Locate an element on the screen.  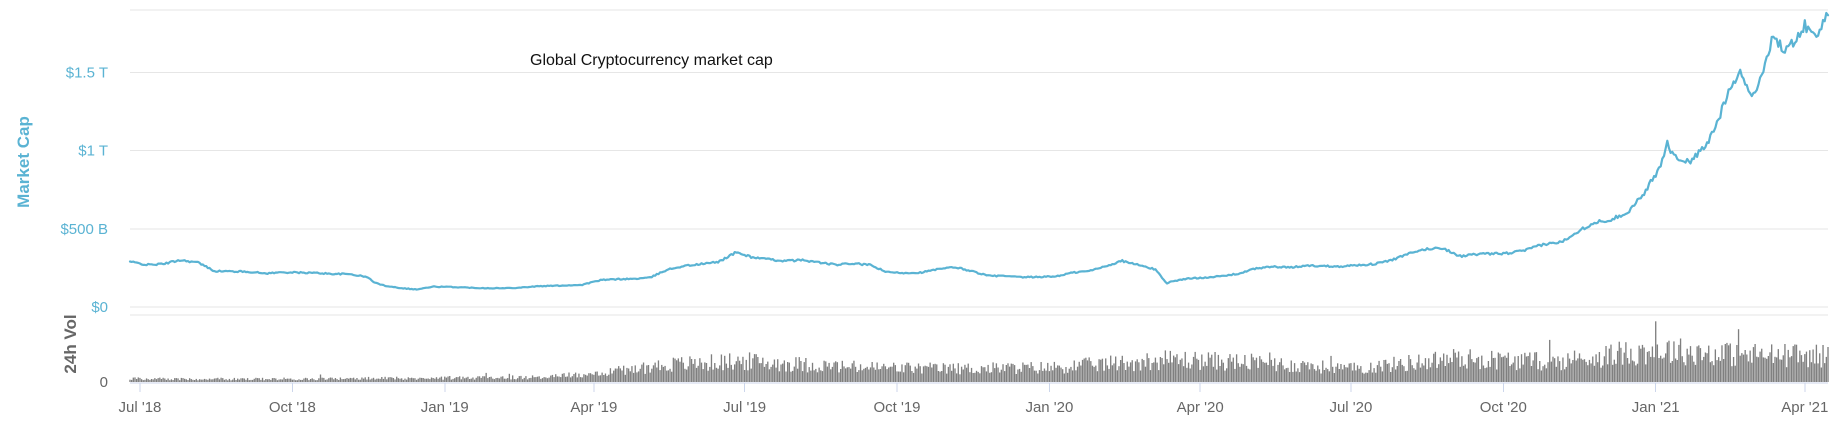
y-tick-label: $500 B is located at coordinates (84, 229).